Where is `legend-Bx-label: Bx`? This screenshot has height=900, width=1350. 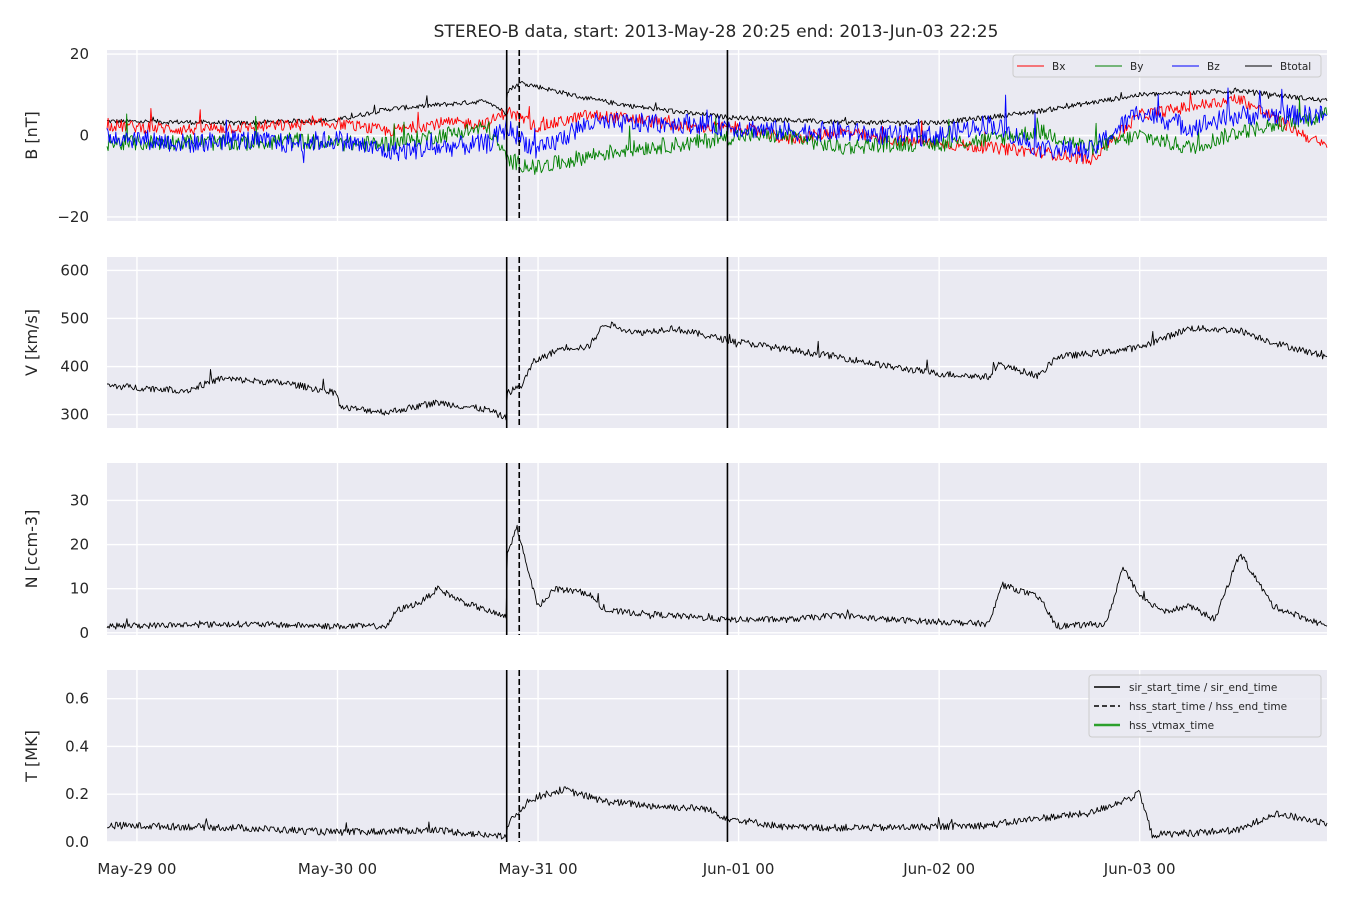 legend-Bx-label: Bx is located at coordinates (1058, 67).